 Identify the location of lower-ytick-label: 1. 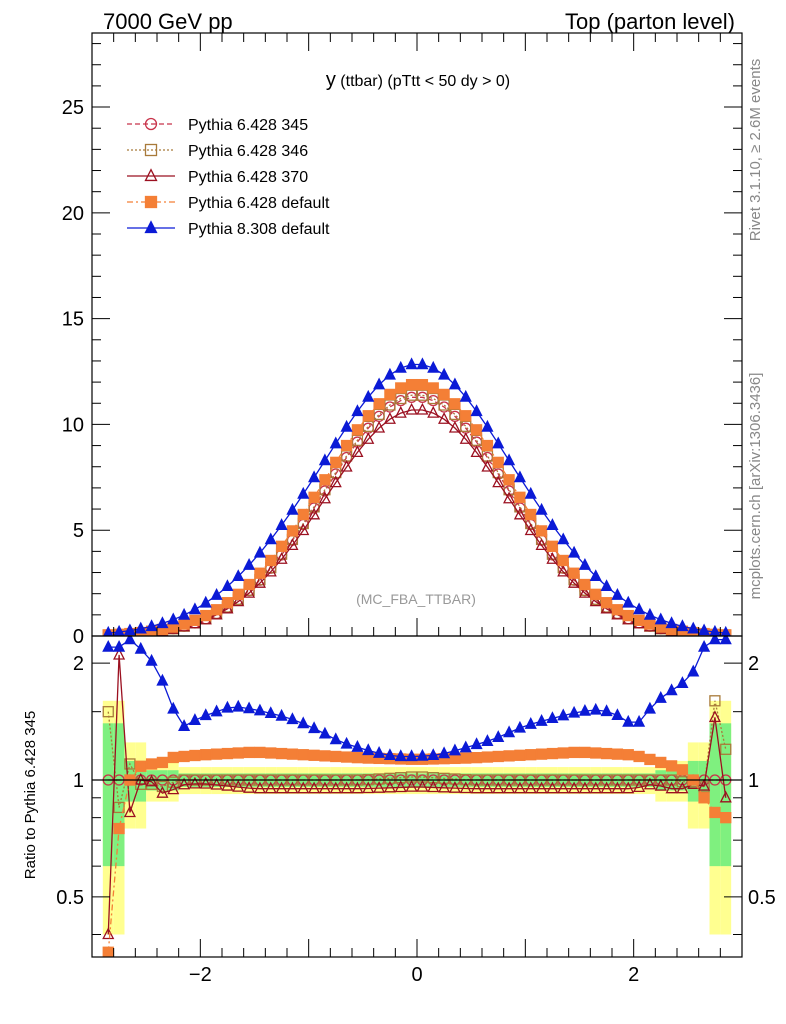
(78, 781).